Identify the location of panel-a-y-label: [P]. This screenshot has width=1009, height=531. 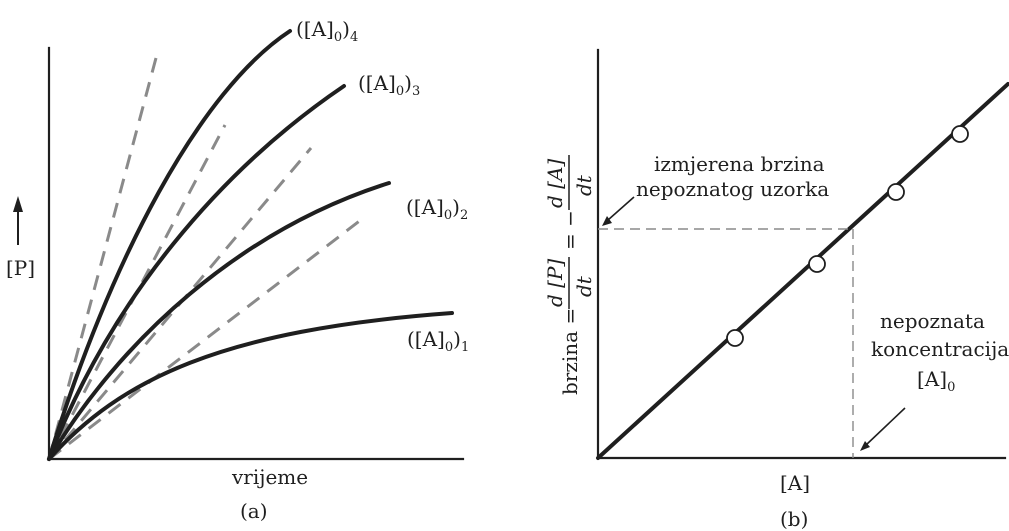
(20, 268).